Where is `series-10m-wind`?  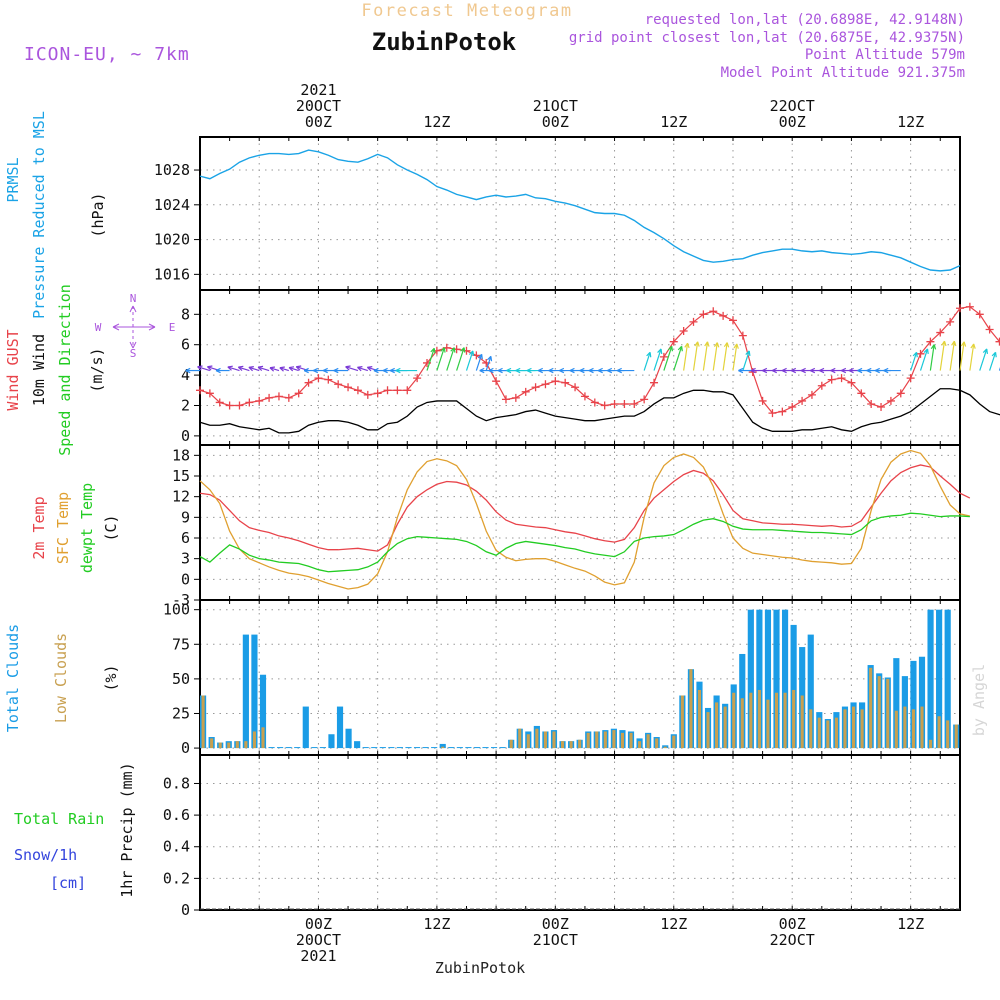
series-10m-wind is located at coordinates (599, 411).